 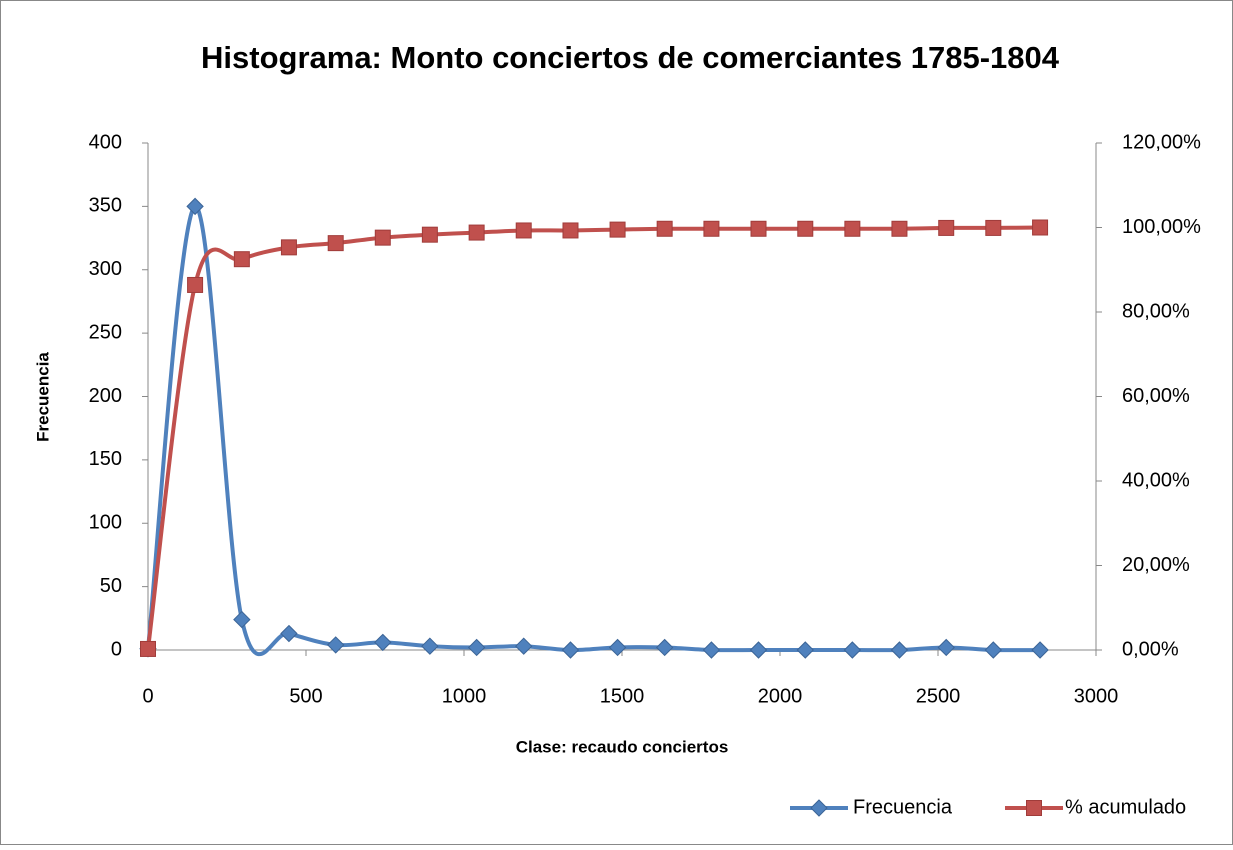 What do you see at coordinates (105, 459) in the screenshot?
I see `y-tick-label: 150` at bounding box center [105, 459].